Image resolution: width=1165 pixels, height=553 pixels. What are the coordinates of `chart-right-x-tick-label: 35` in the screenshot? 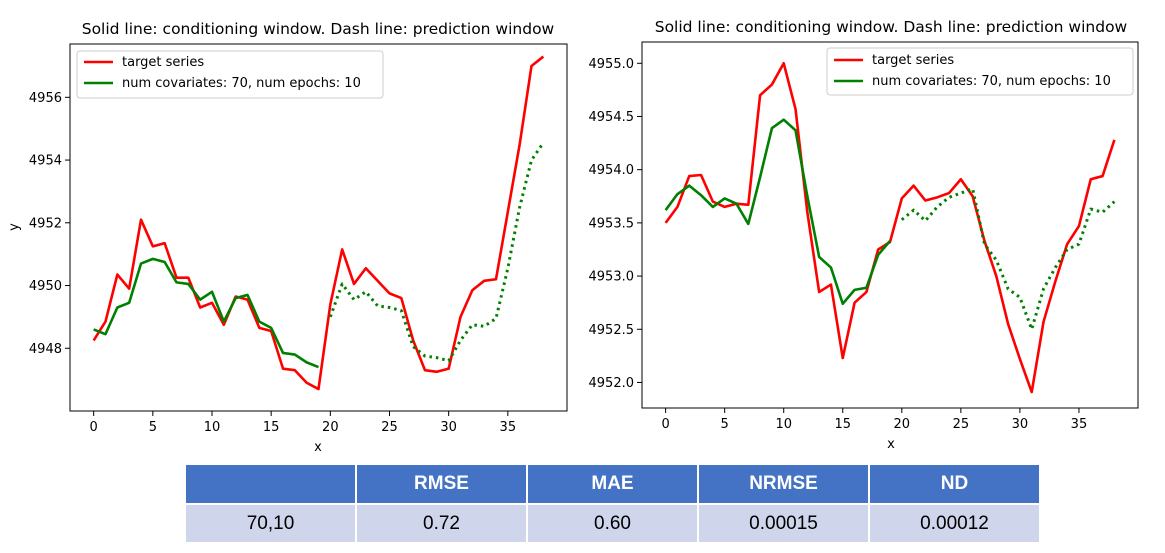 It's located at (1079, 424).